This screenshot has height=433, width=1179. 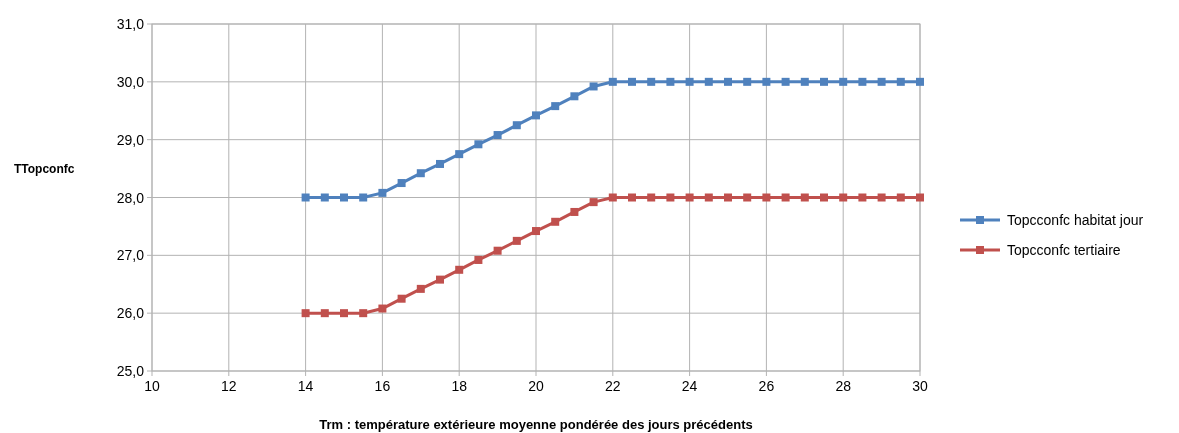 What do you see at coordinates (130, 139) in the screenshot?
I see `y-tick-label: 29,0` at bounding box center [130, 139].